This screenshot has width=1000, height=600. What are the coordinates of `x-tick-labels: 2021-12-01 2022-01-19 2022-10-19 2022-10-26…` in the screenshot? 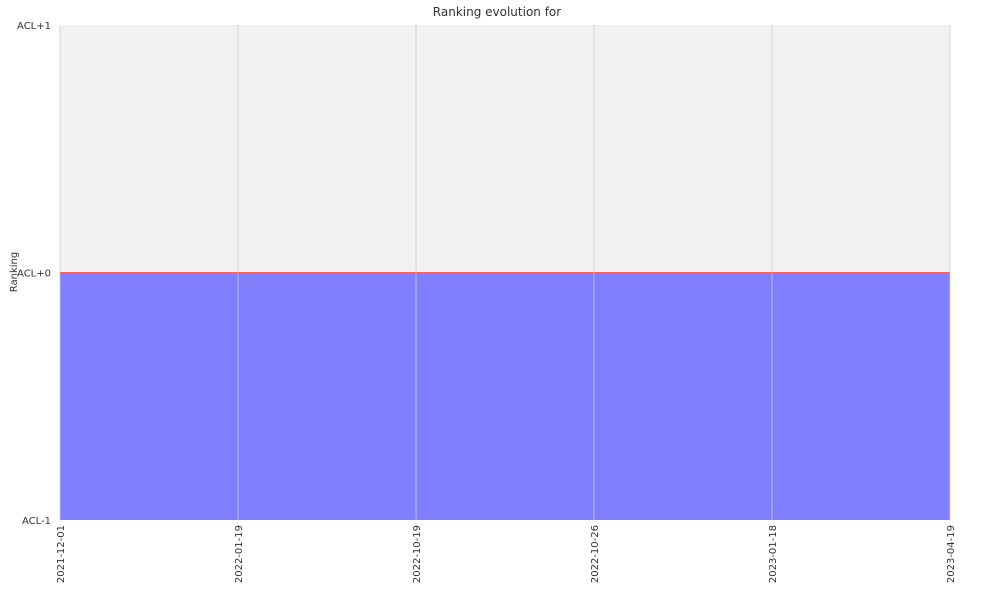 It's located at (506, 554).